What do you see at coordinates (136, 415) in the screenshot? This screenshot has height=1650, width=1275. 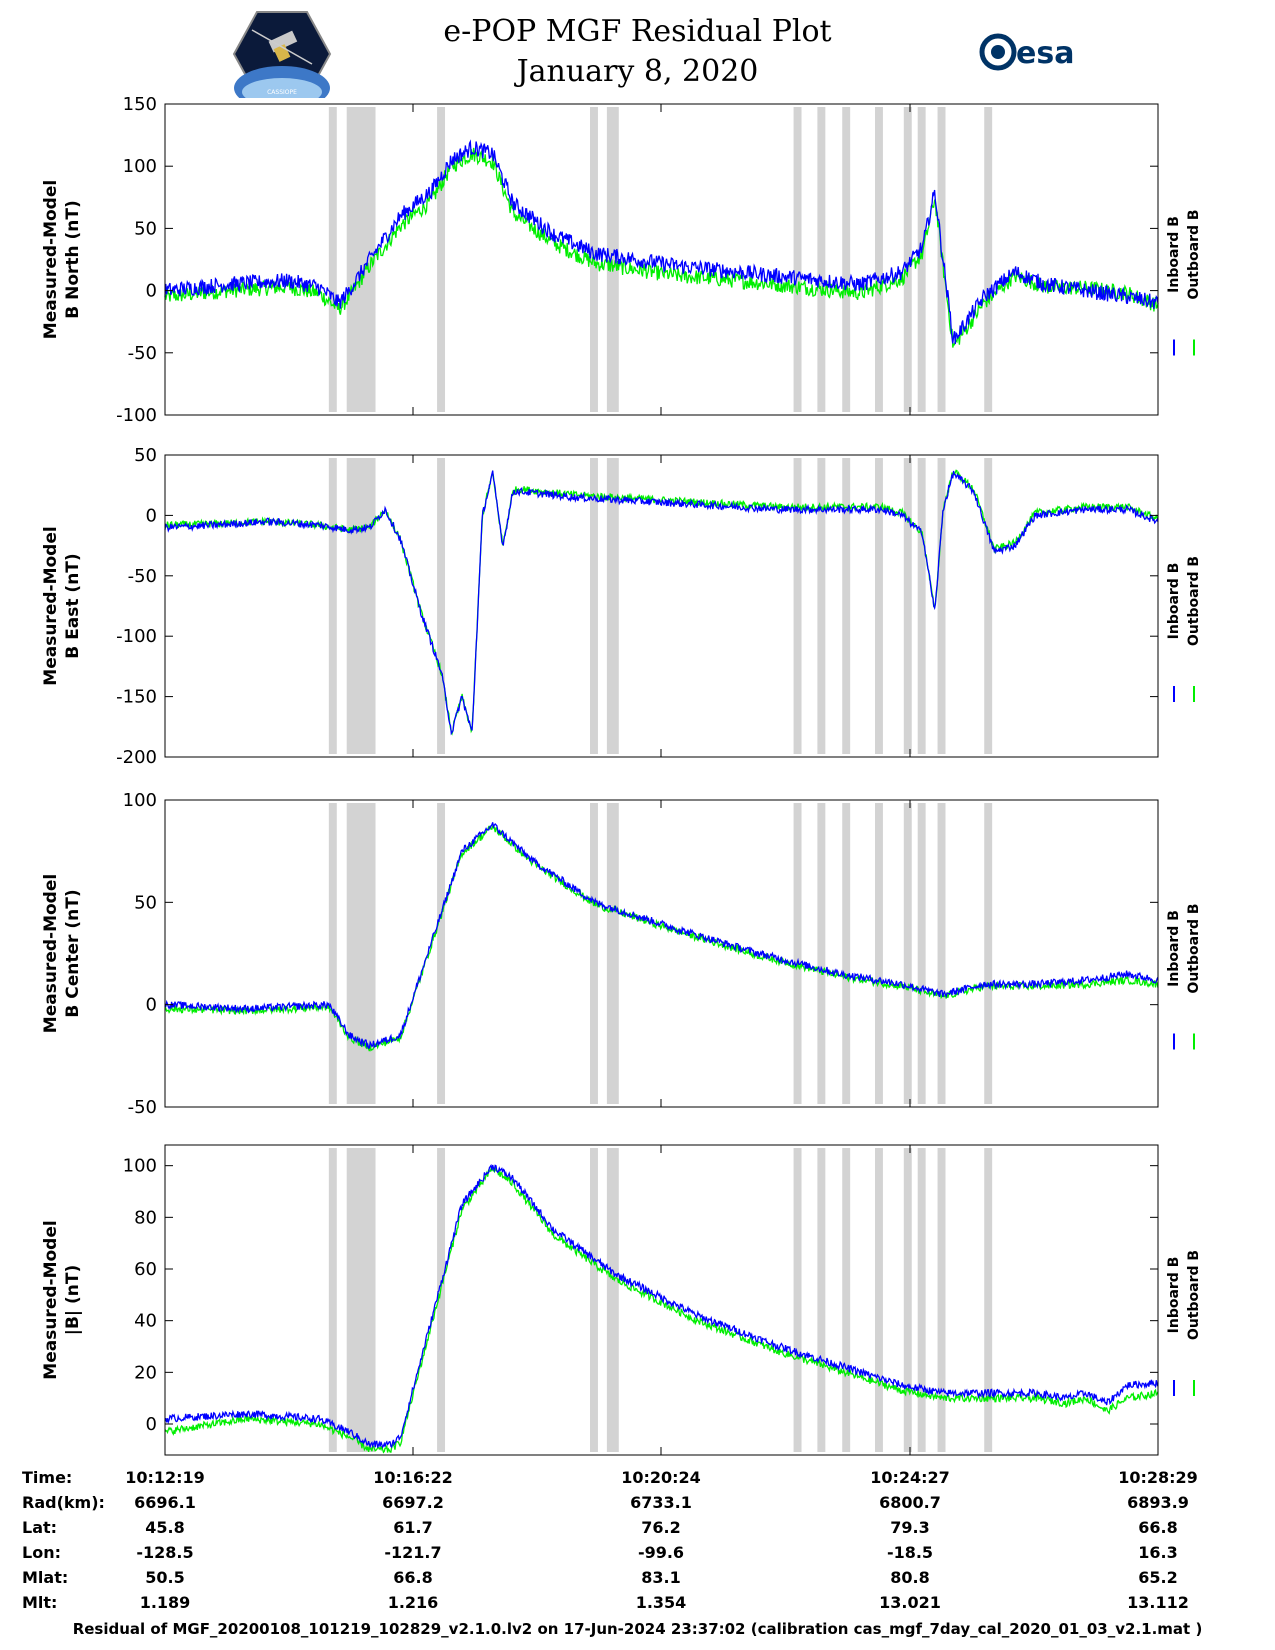 I see `y-tick-label: -100` at bounding box center [136, 415].